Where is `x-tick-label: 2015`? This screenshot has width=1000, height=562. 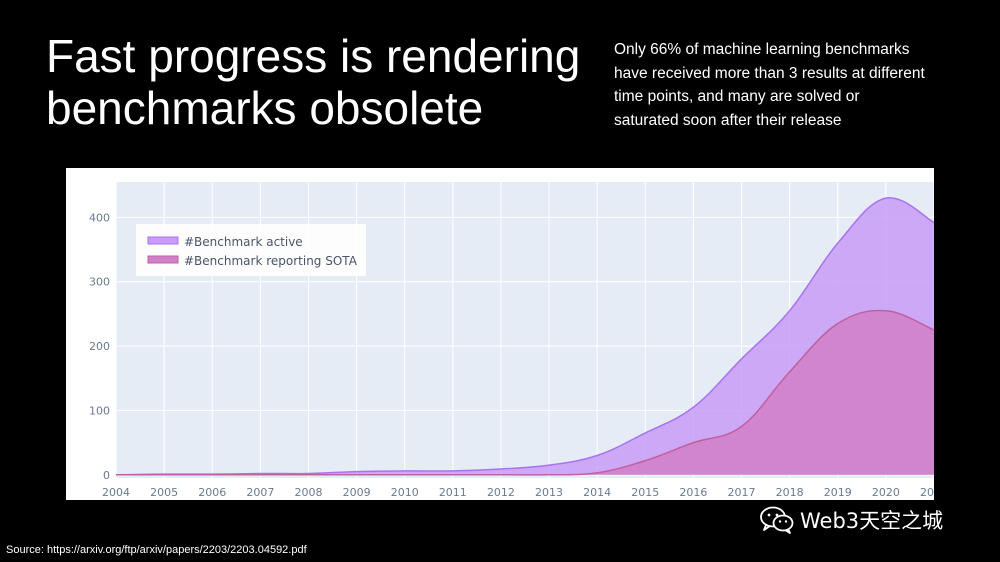
x-tick-label: 2015 is located at coordinates (645, 492).